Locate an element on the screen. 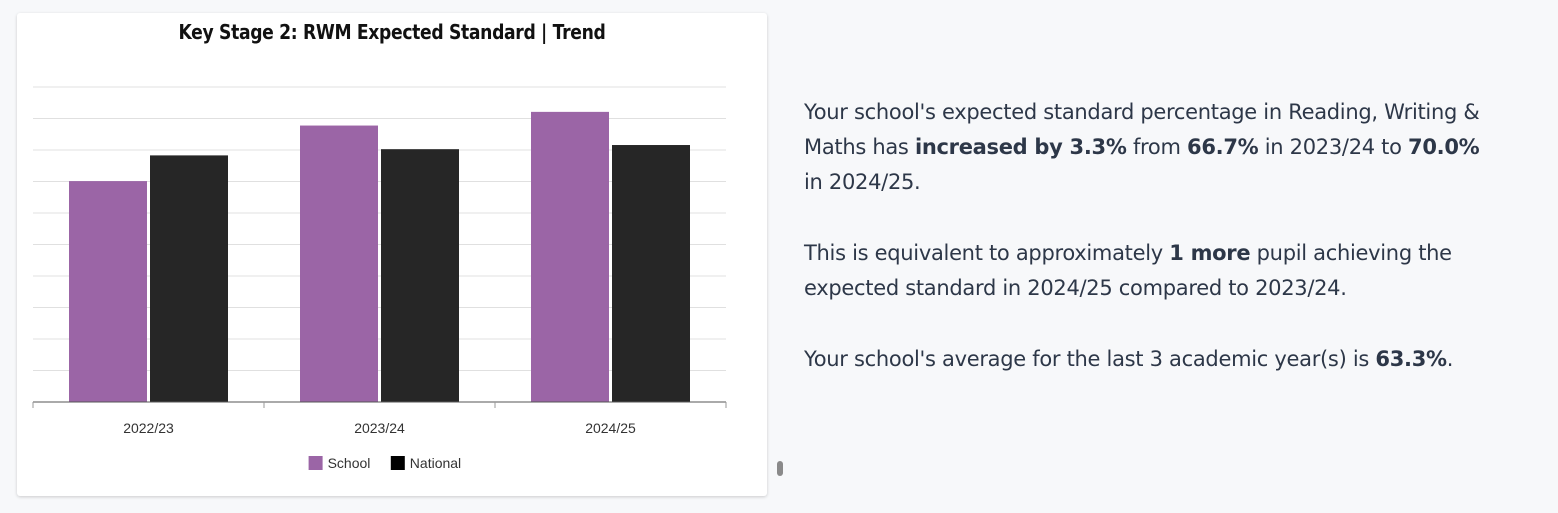 The height and width of the screenshot is (513, 1558). current-value: 70.0% is located at coordinates (1444, 147).